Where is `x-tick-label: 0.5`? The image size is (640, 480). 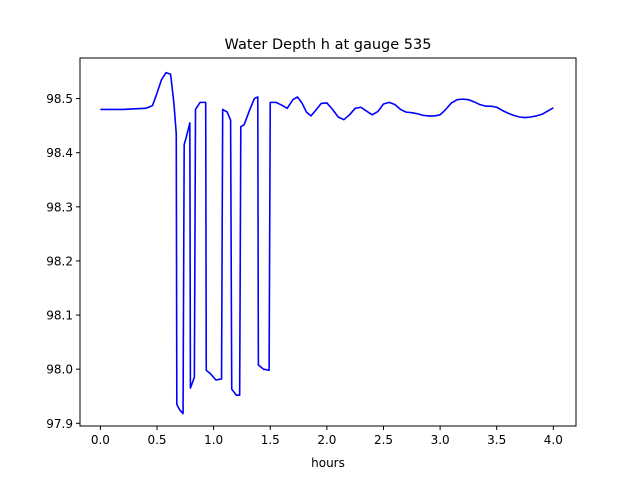 x-tick-label: 0.5 is located at coordinates (156, 440).